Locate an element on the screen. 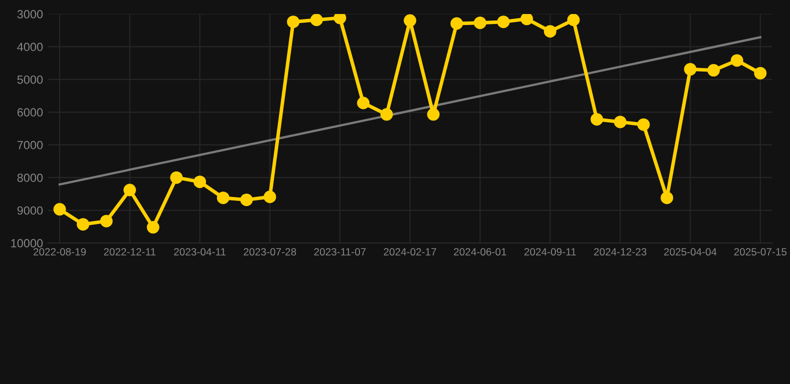 The width and height of the screenshot is (790, 384). x-tick-label: 2023-04-11 is located at coordinates (200, 252).